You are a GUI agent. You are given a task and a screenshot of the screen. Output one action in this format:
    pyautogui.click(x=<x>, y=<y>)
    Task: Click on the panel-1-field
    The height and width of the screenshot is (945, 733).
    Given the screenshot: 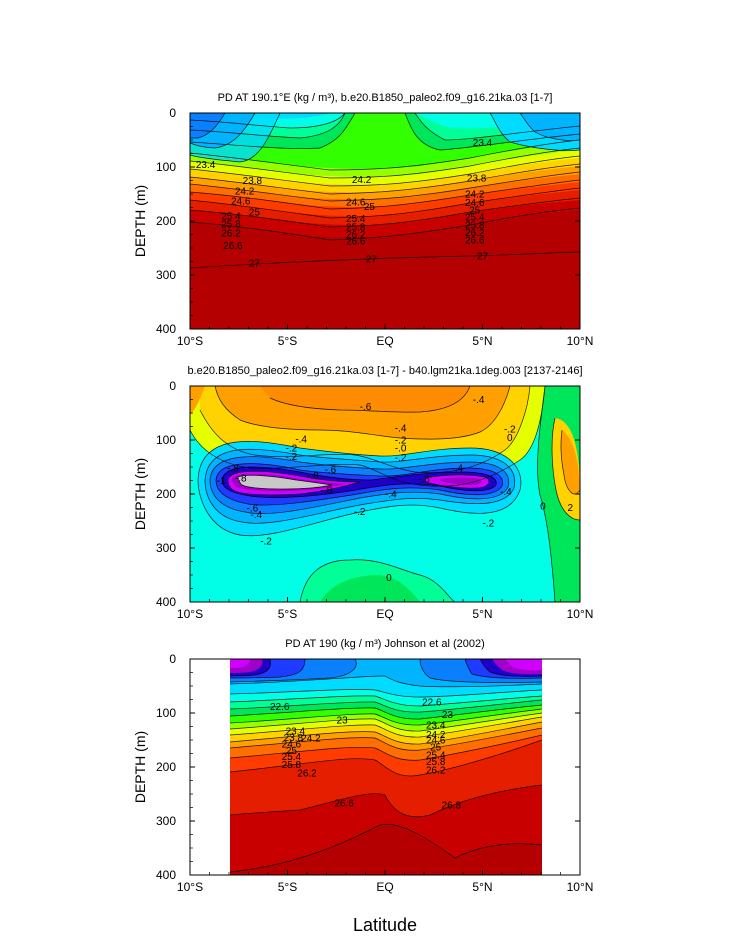 What is the action you would take?
    pyautogui.click(x=385, y=221)
    